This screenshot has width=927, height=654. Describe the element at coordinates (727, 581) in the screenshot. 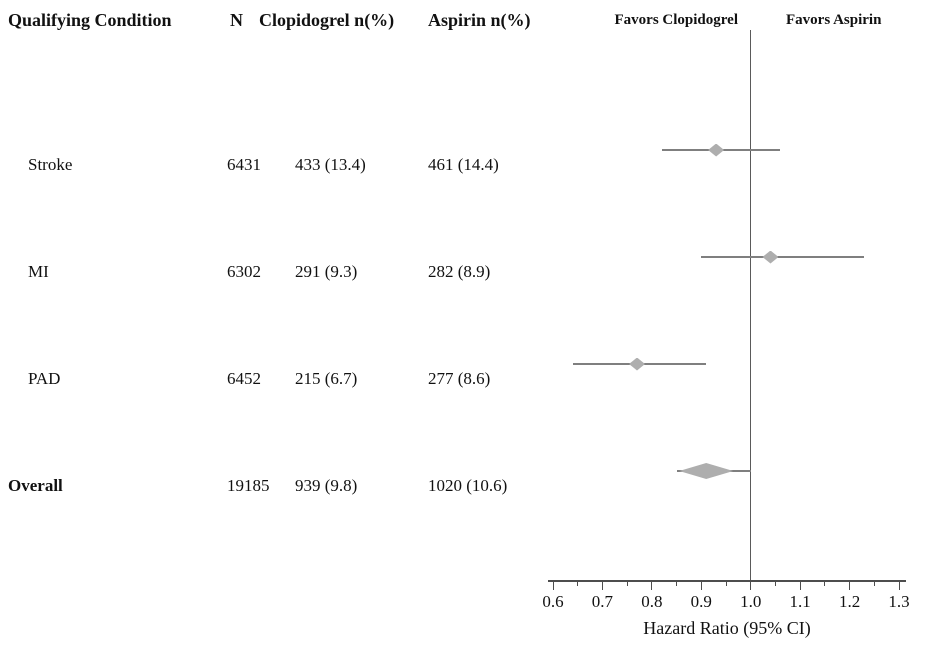

I see `x-axis` at that location.